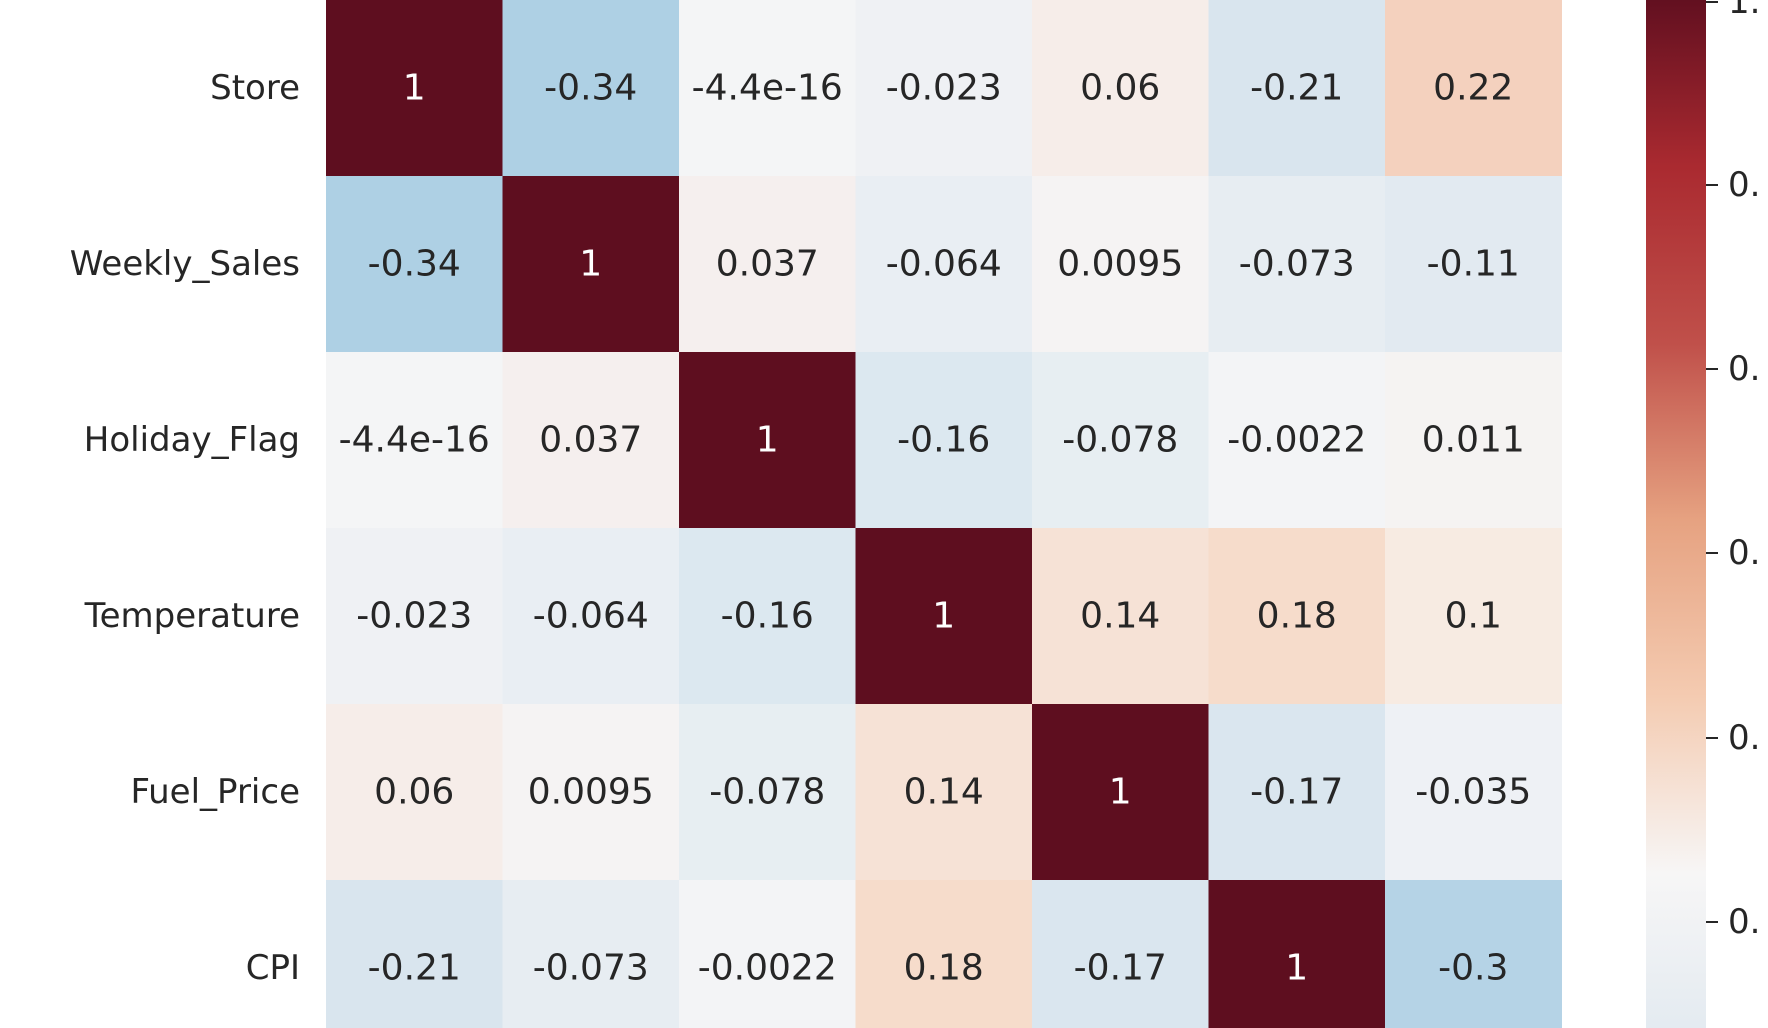 This screenshot has height=1028, width=1768. I want to click on row-label: CPI, so click(273, 968).